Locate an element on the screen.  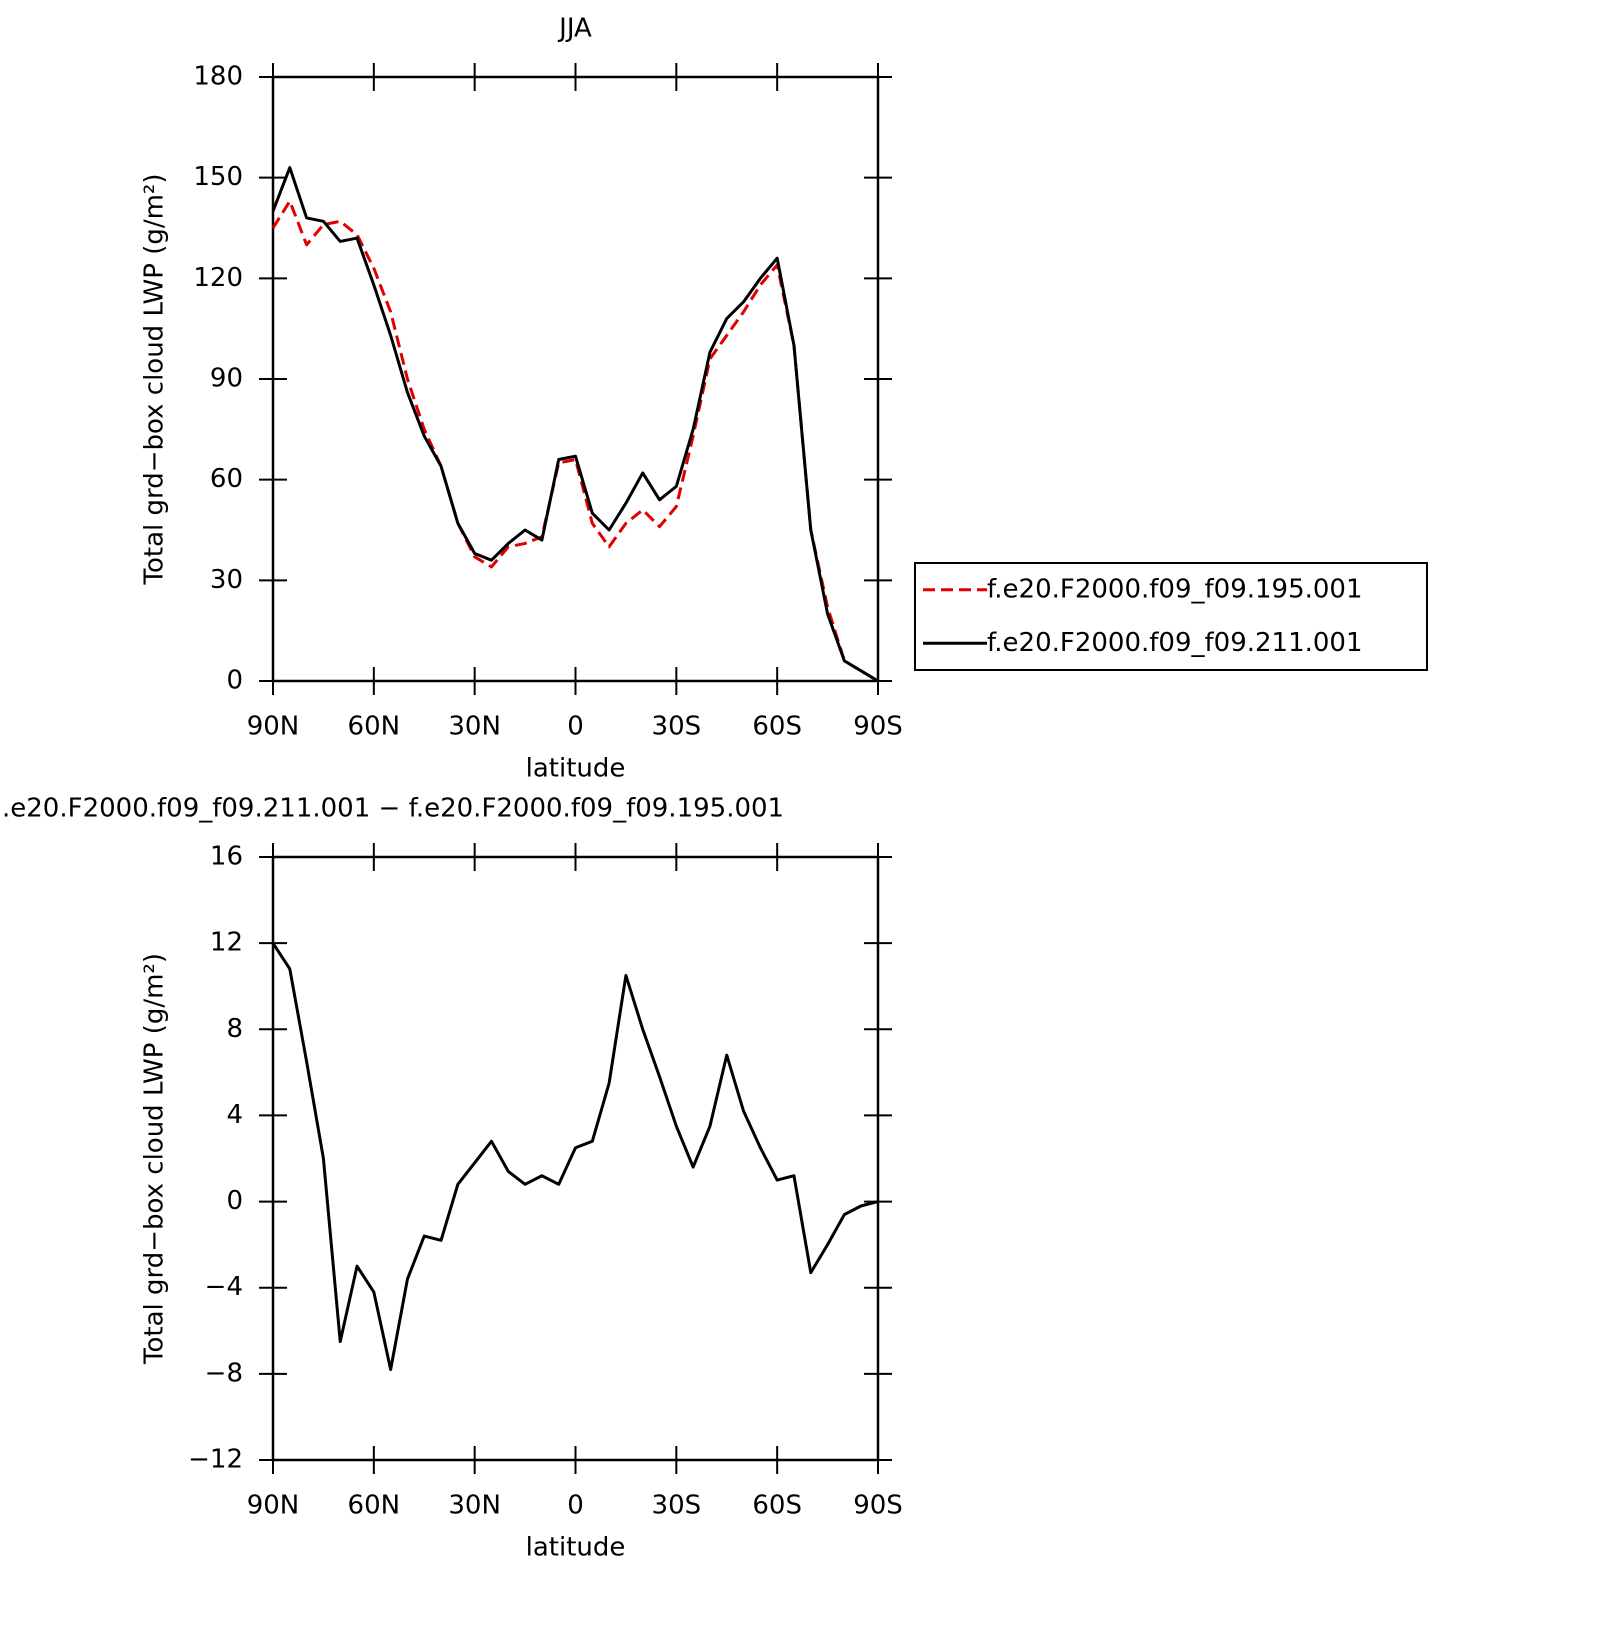
y-tick-label: 12 is located at coordinates (226, 943).